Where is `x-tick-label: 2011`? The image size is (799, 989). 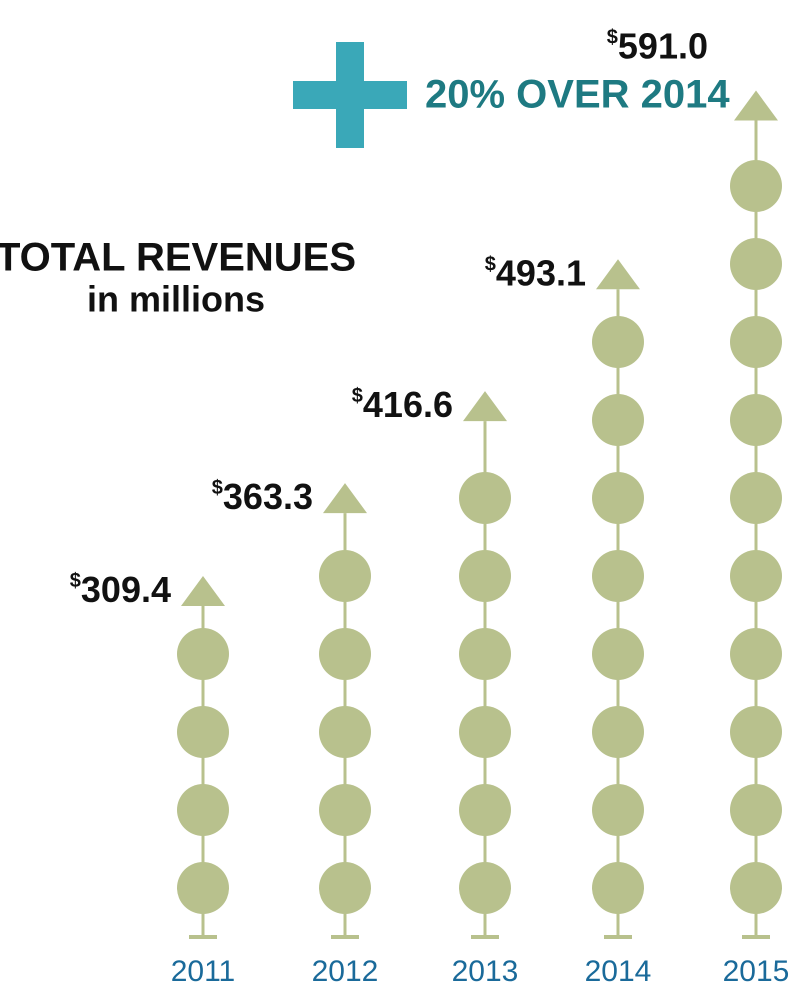
x-tick-label: 2011 is located at coordinates (203, 971).